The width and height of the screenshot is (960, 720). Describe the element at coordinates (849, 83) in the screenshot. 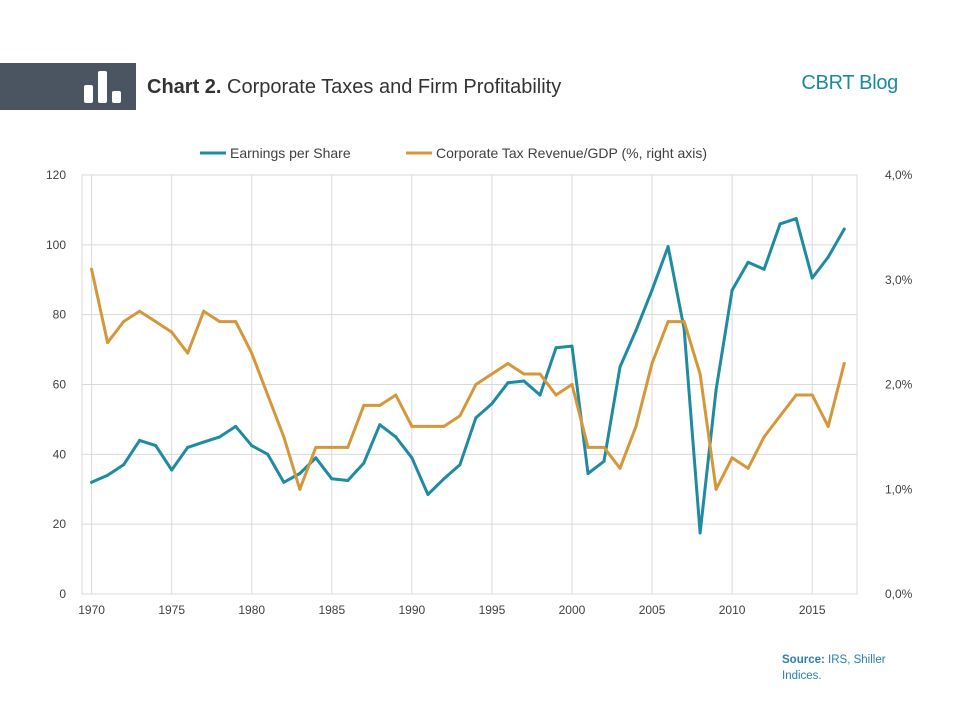

I see `brand-logo: CBRT Blog` at that location.